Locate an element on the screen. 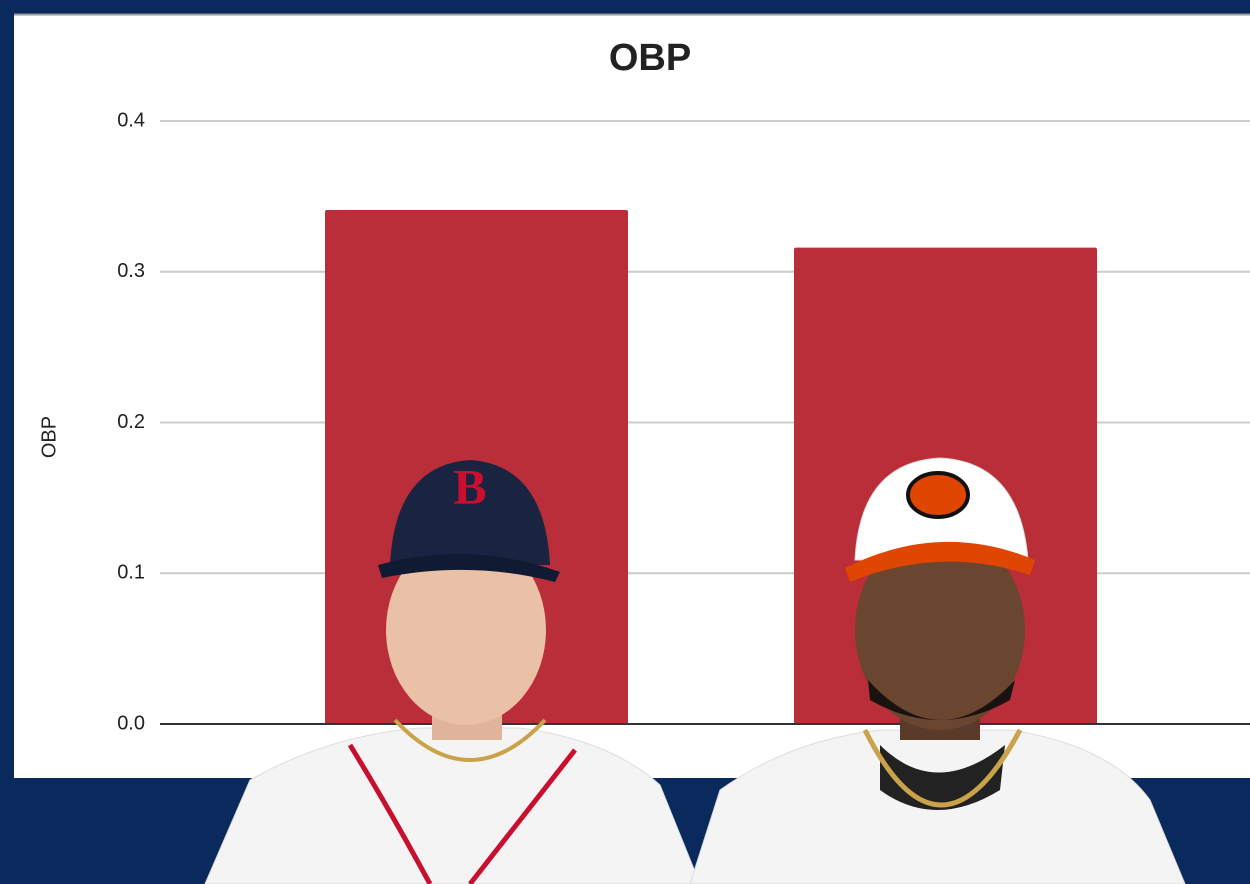 This screenshot has height=884, width=1250. beard is located at coordinates (941, 700).